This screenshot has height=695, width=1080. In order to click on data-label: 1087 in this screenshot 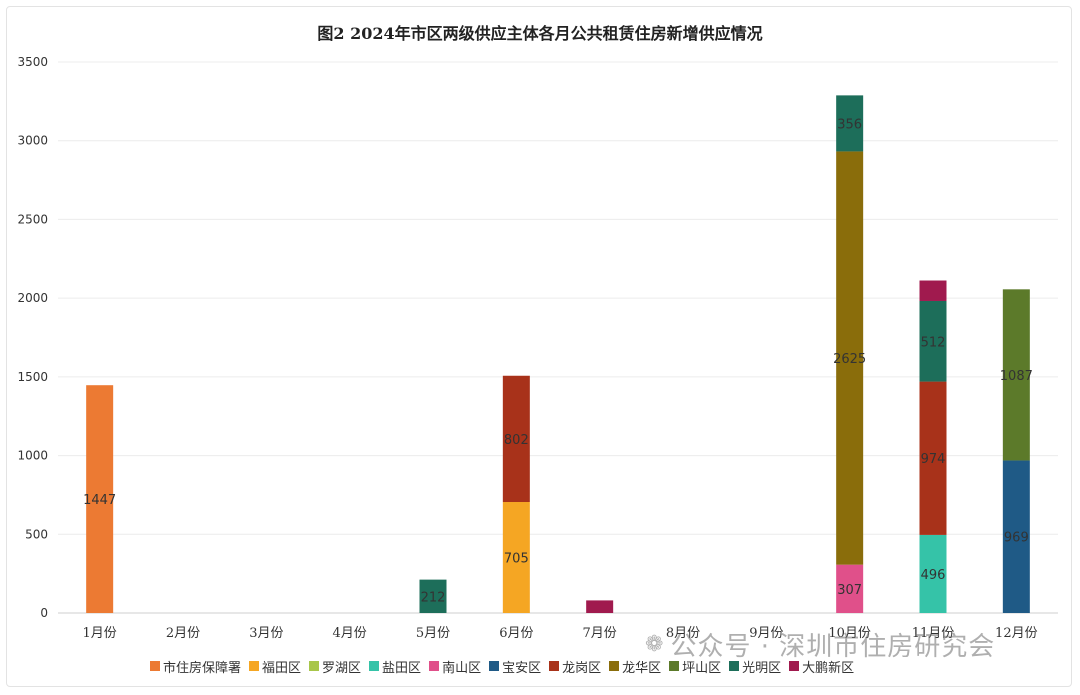, I will do `click(1016, 376)`.